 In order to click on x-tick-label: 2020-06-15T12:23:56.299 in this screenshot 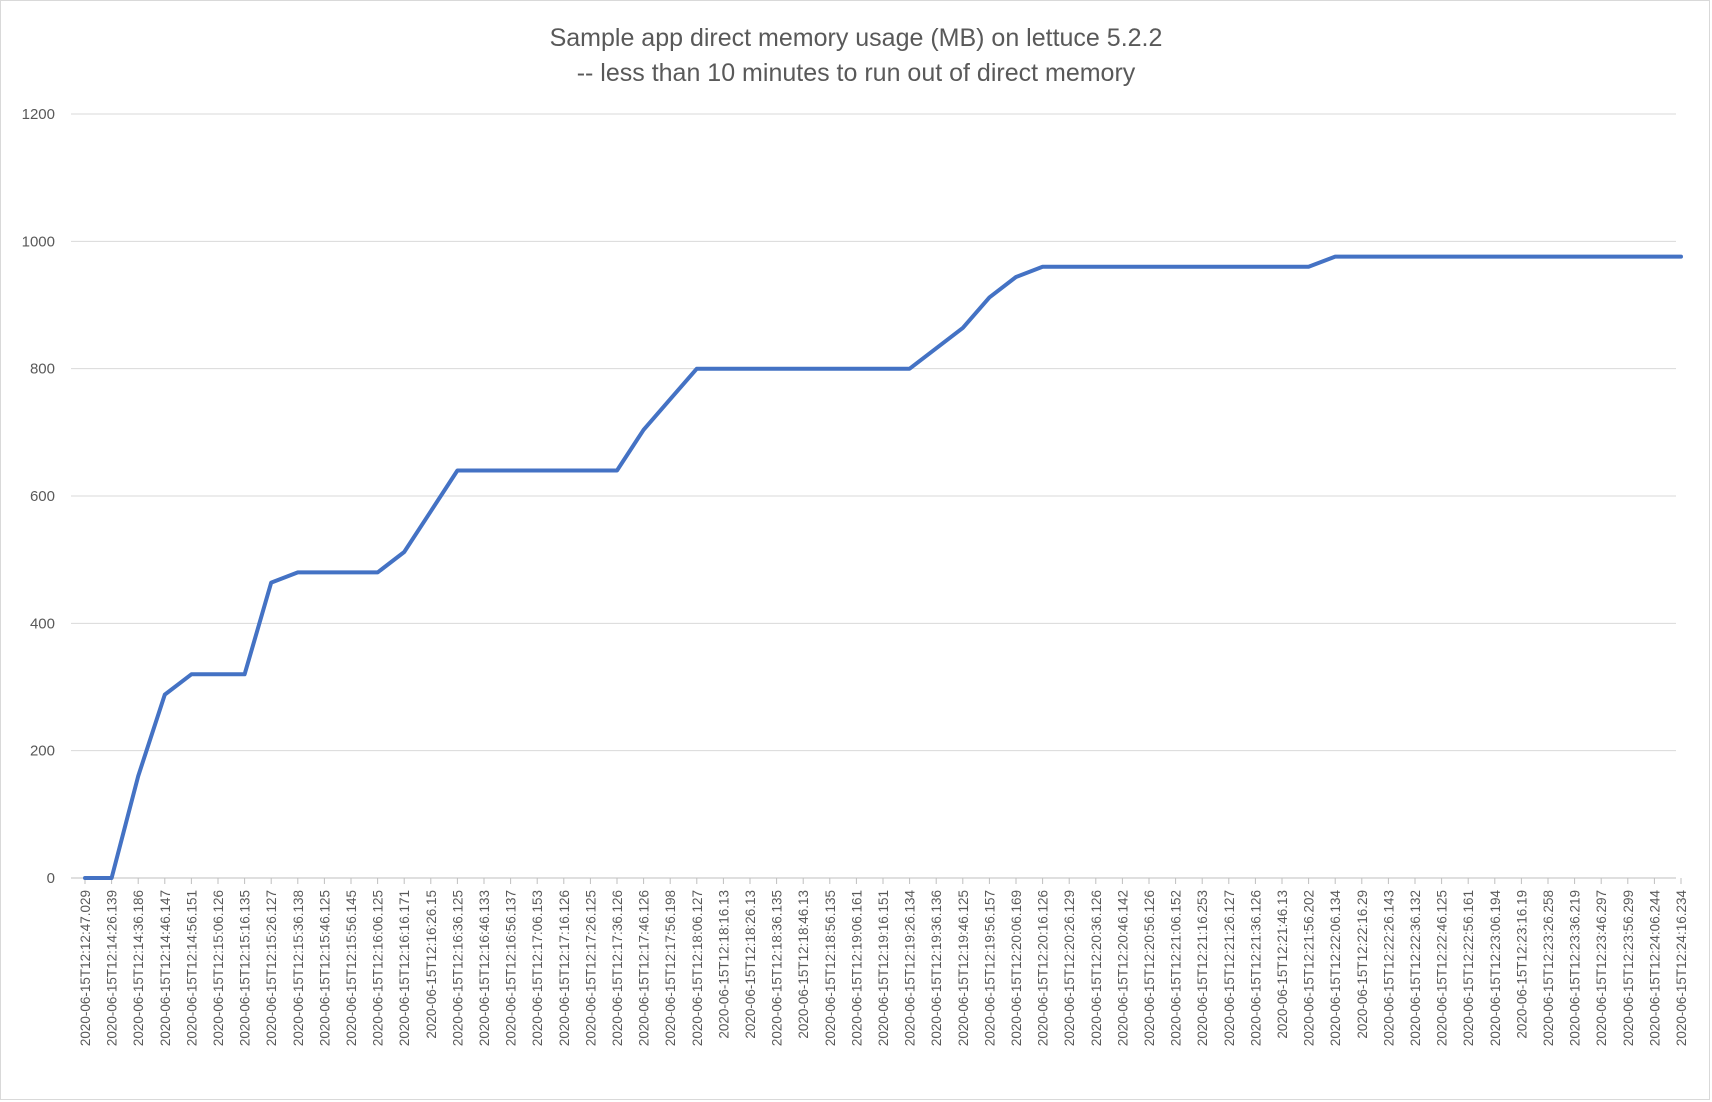, I will do `click(1628, 968)`.